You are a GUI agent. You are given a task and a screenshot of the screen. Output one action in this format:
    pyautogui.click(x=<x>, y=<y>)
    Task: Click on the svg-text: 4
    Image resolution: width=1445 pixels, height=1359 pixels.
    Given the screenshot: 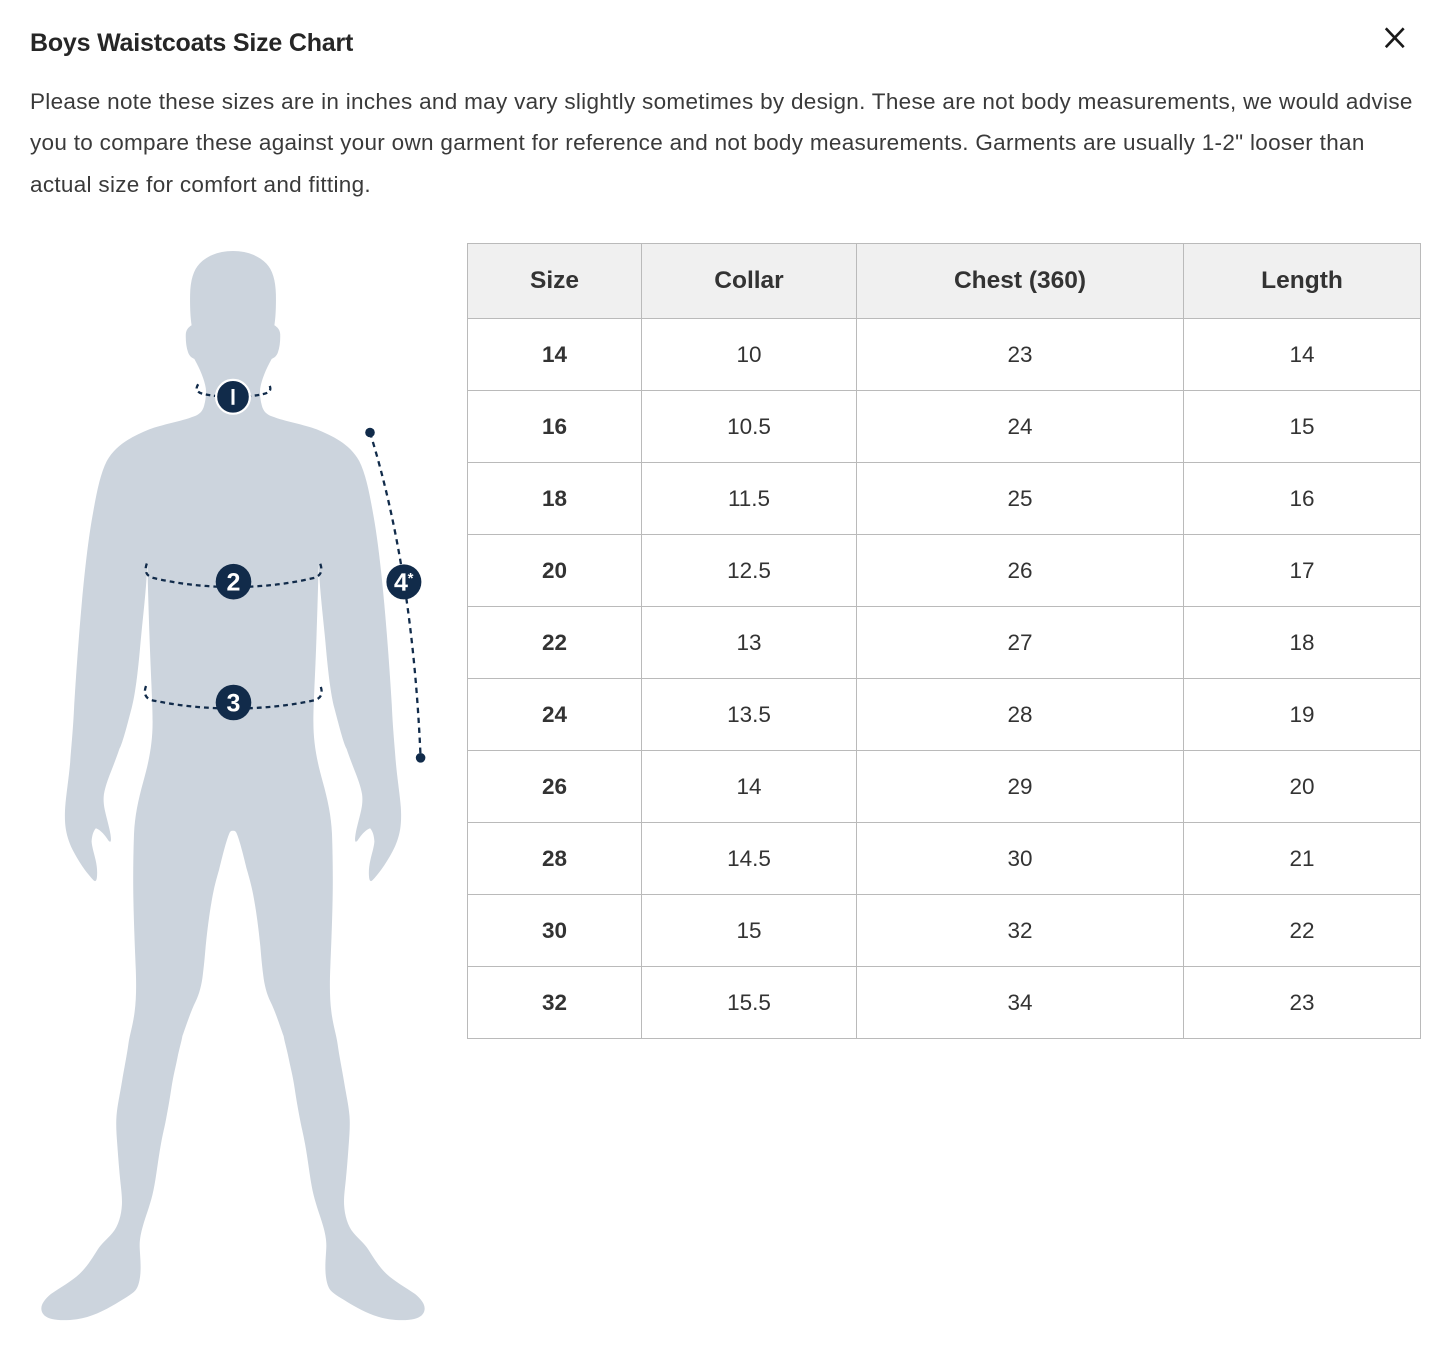 What is the action you would take?
    pyautogui.click(x=401, y=583)
    